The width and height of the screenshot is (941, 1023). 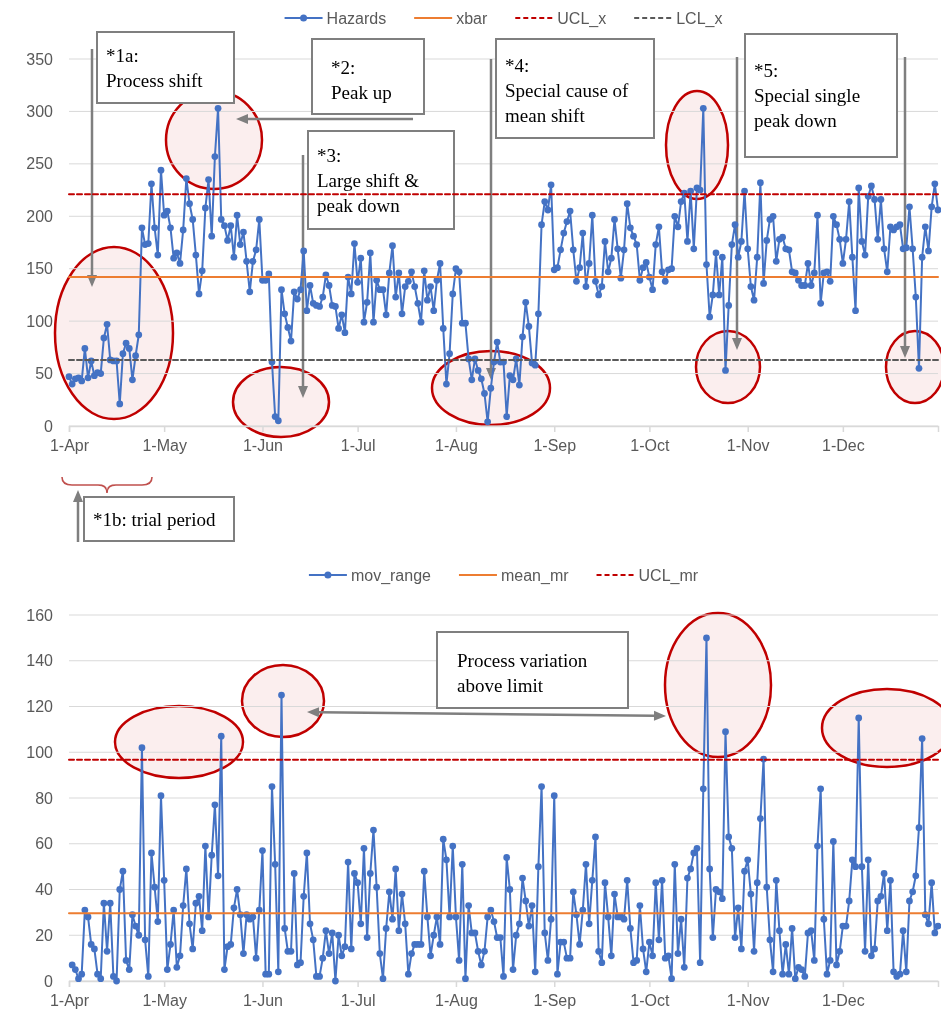 What do you see at coordinates (40, 661) in the screenshot?
I see `y-tick-label: 140` at bounding box center [40, 661].